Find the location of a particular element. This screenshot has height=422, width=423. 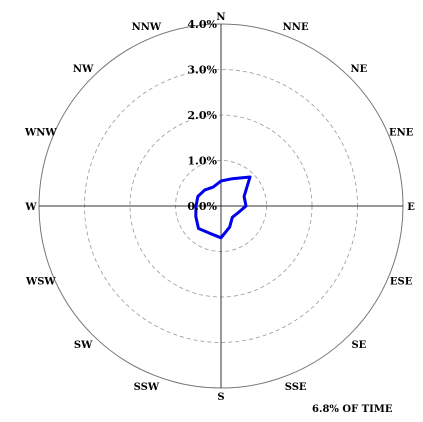

radial-tick-label: 4.0% is located at coordinates (202, 24).